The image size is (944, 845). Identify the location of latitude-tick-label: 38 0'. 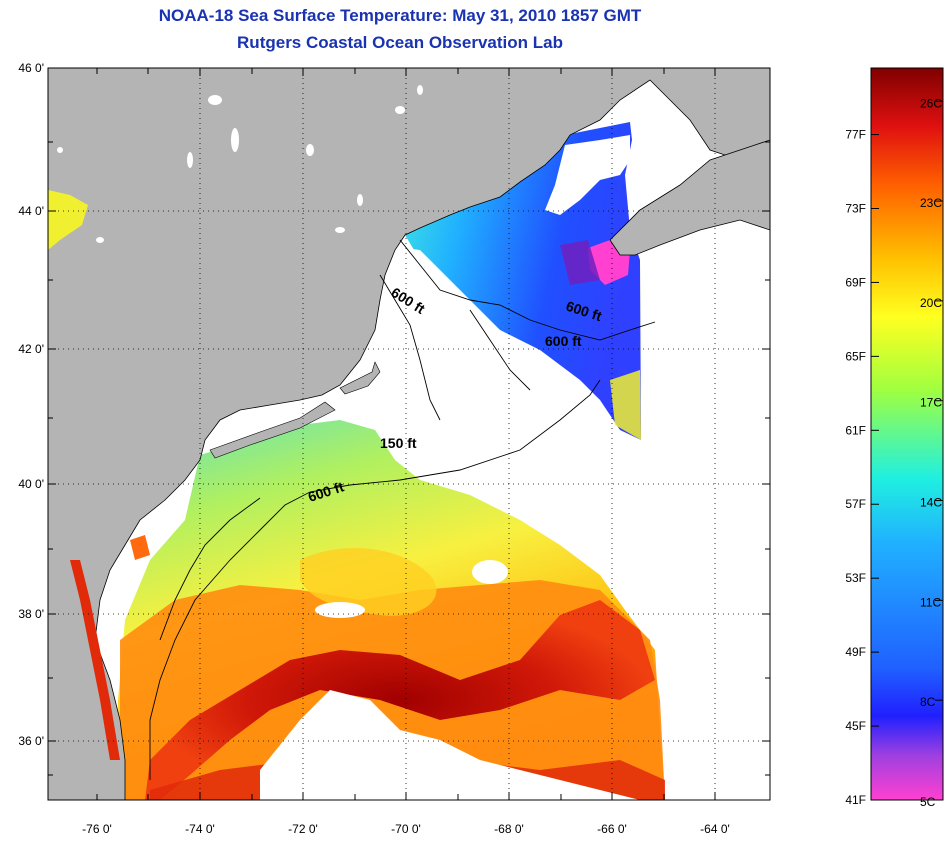
(31, 614).